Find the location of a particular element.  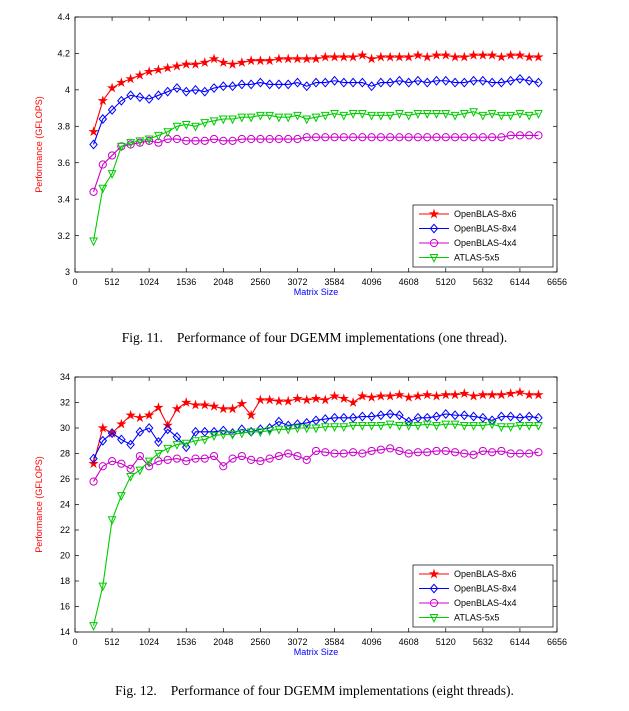

y-tick-label: 24 is located at coordinates (65, 505).